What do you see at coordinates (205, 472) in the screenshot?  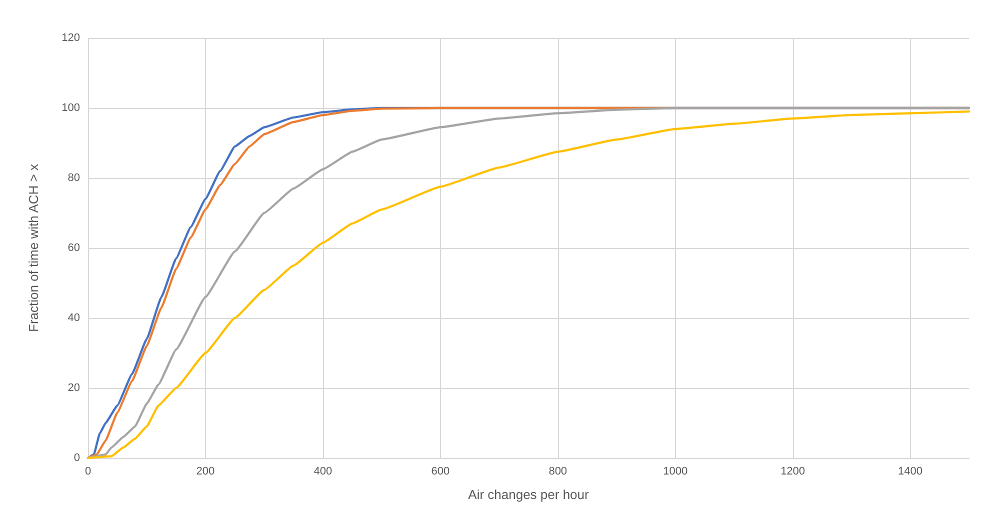 I see `x-tick-label: 200` at bounding box center [205, 472].